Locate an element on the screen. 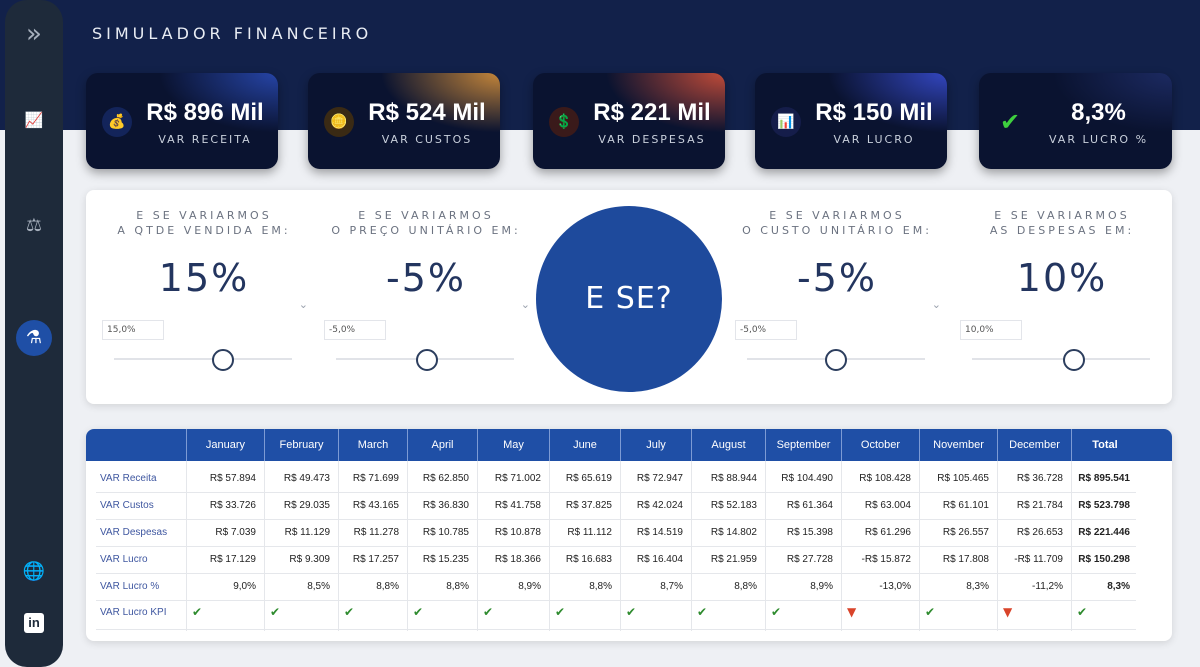 This screenshot has width=1200, height=667. row-label: VAR Custos is located at coordinates (127, 505).